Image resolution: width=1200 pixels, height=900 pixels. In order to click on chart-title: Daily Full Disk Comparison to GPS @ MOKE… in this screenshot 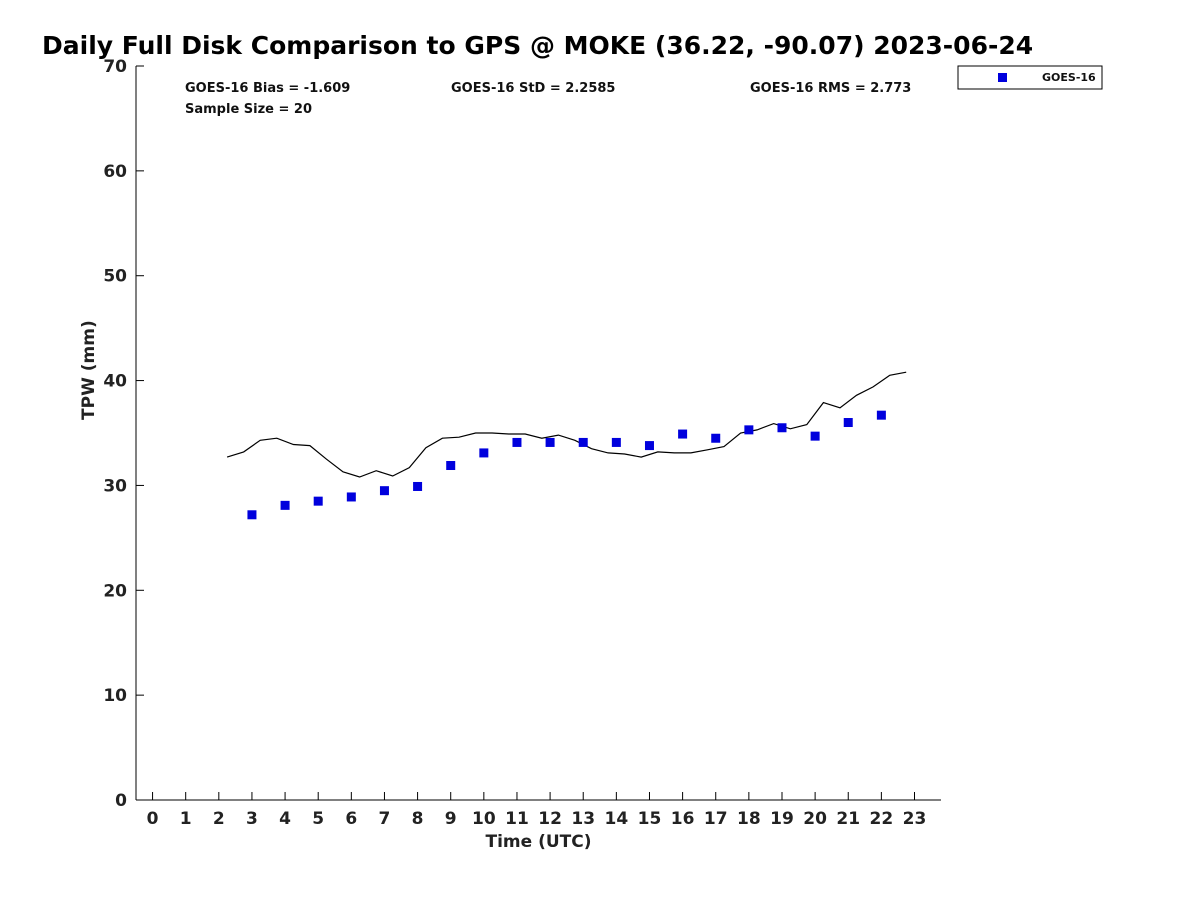, I will do `click(537, 45)`.